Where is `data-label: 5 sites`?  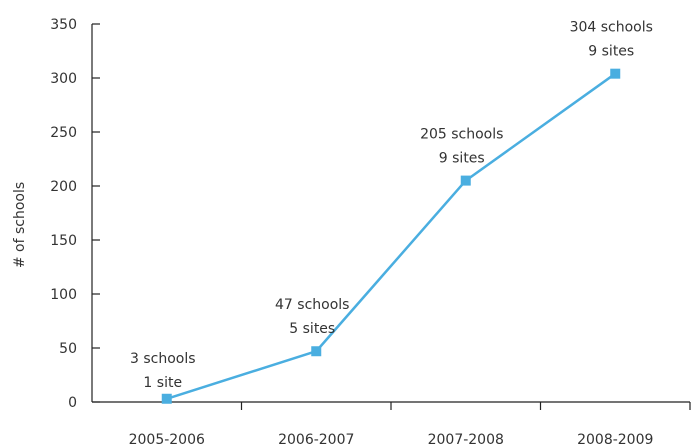
data-label: 5 sites is located at coordinates (312, 329).